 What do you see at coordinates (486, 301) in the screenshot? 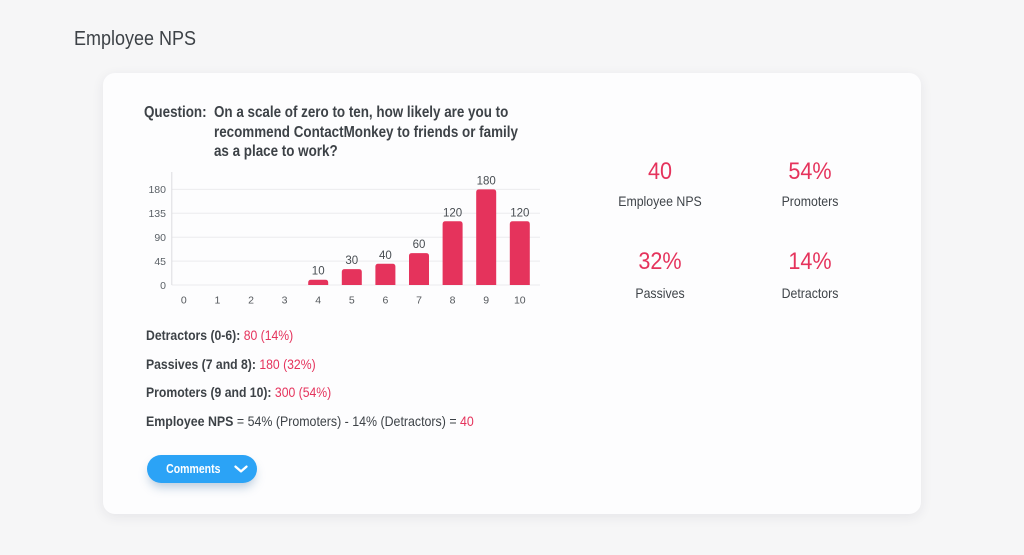
I see `svg-text: 9` at bounding box center [486, 301].